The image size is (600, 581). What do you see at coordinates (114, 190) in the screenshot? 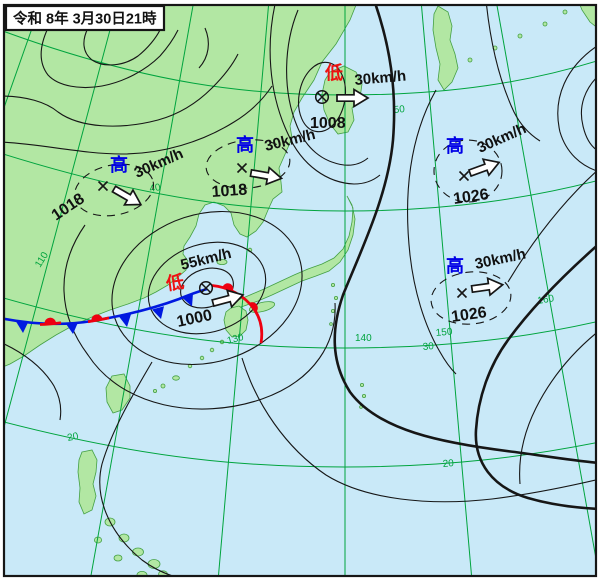
I see `dashed-isobar-high-central-china` at bounding box center [114, 190].